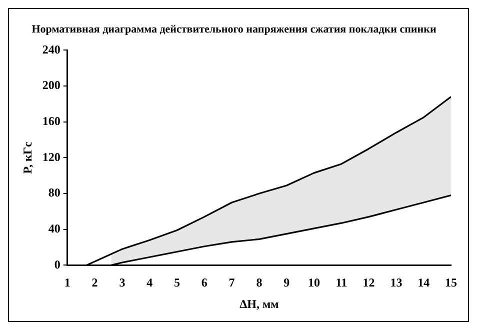 This screenshot has width=477, height=330. What do you see at coordinates (231, 282) in the screenshot?
I see `x-tick-label: 7` at bounding box center [231, 282].